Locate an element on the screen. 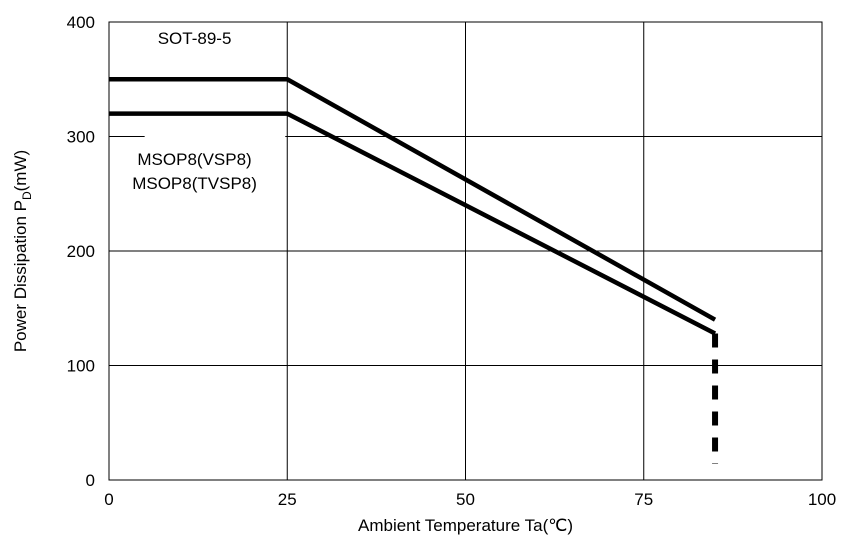 The width and height of the screenshot is (843, 552). y-tick-label: 200 is located at coordinates (81, 251).